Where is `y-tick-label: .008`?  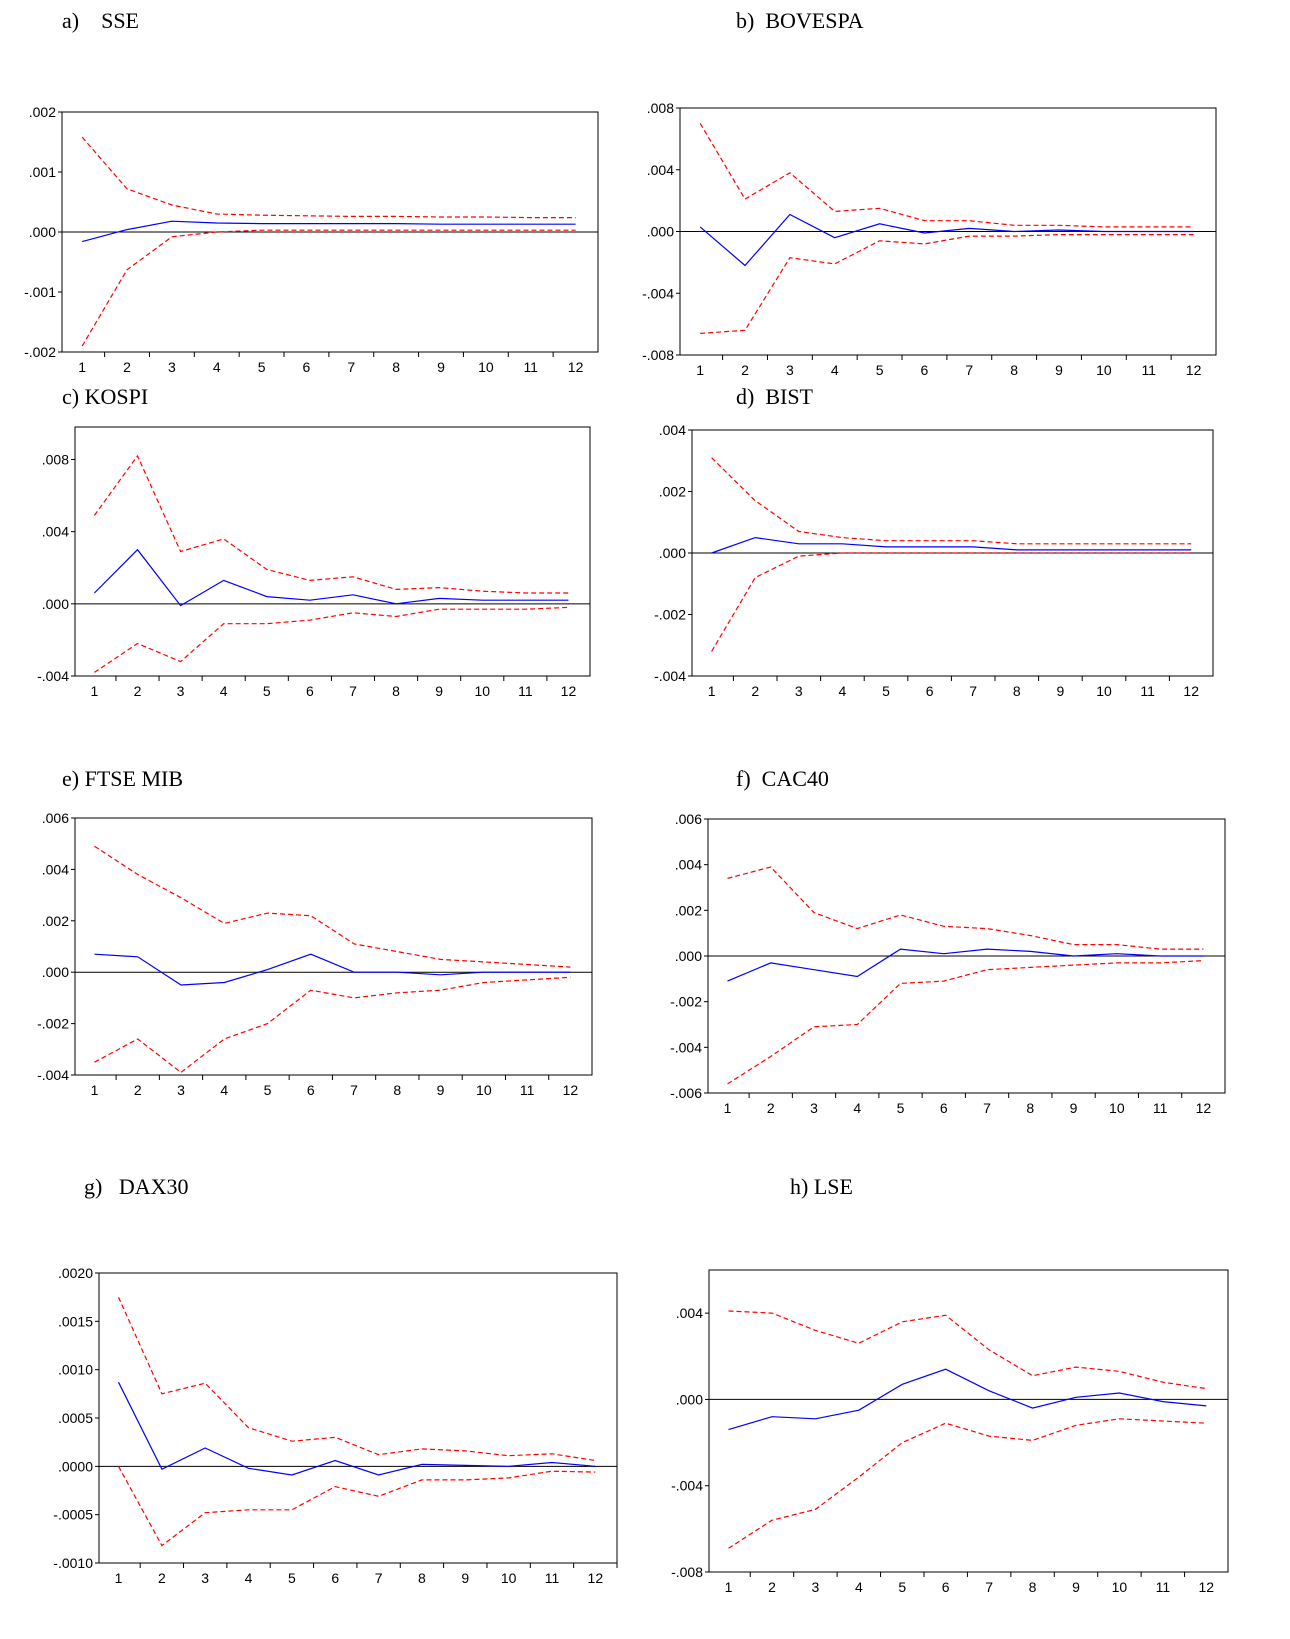
y-tick-label: .008 is located at coordinates (660, 108).